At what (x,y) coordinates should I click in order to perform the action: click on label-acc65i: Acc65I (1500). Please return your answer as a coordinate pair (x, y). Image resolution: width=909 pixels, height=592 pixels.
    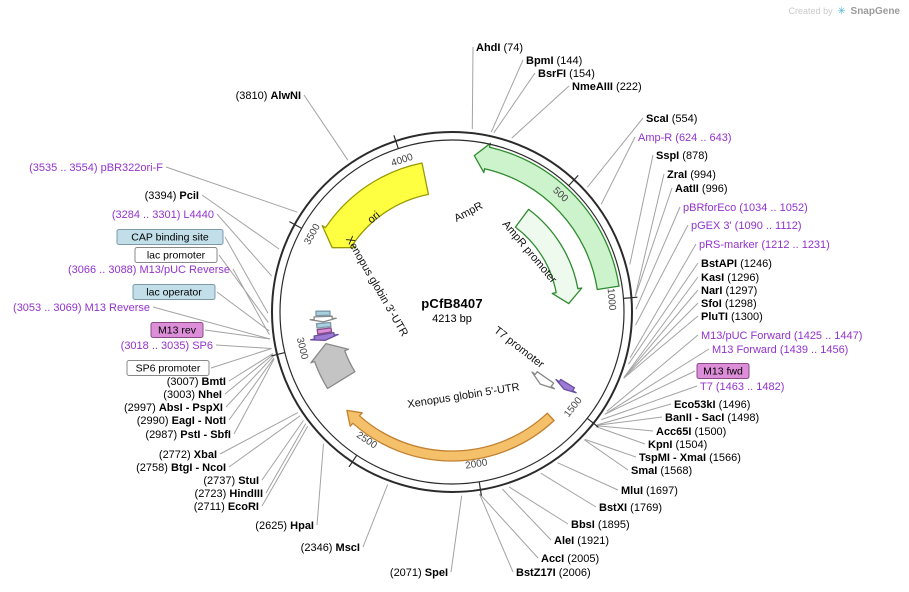
    Looking at the image, I should click on (691, 432).